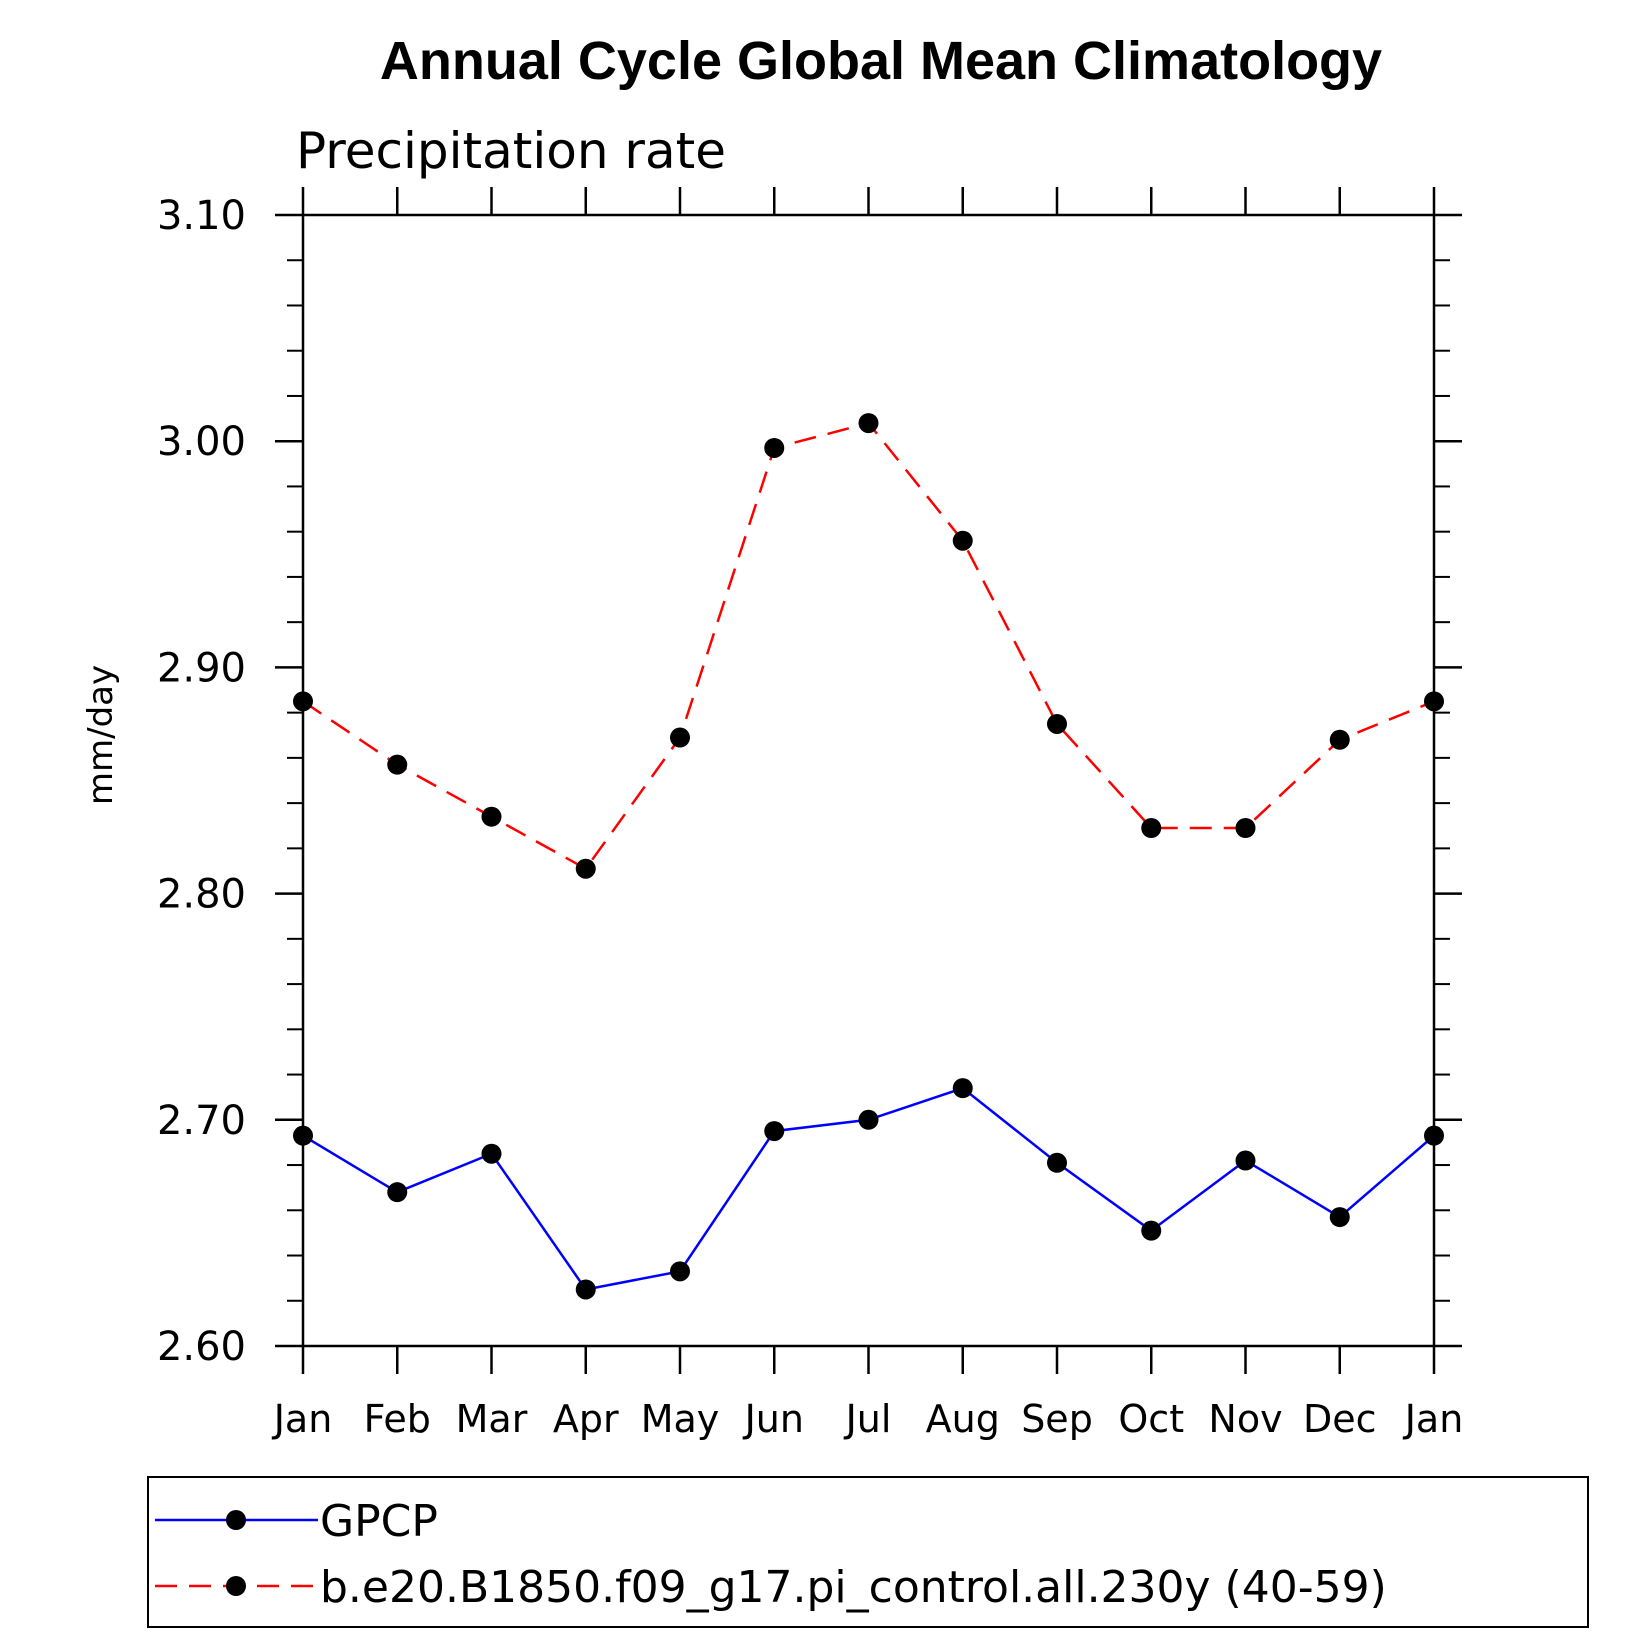  I want to click on x-tick-label: Dec, so click(1340, 1419).